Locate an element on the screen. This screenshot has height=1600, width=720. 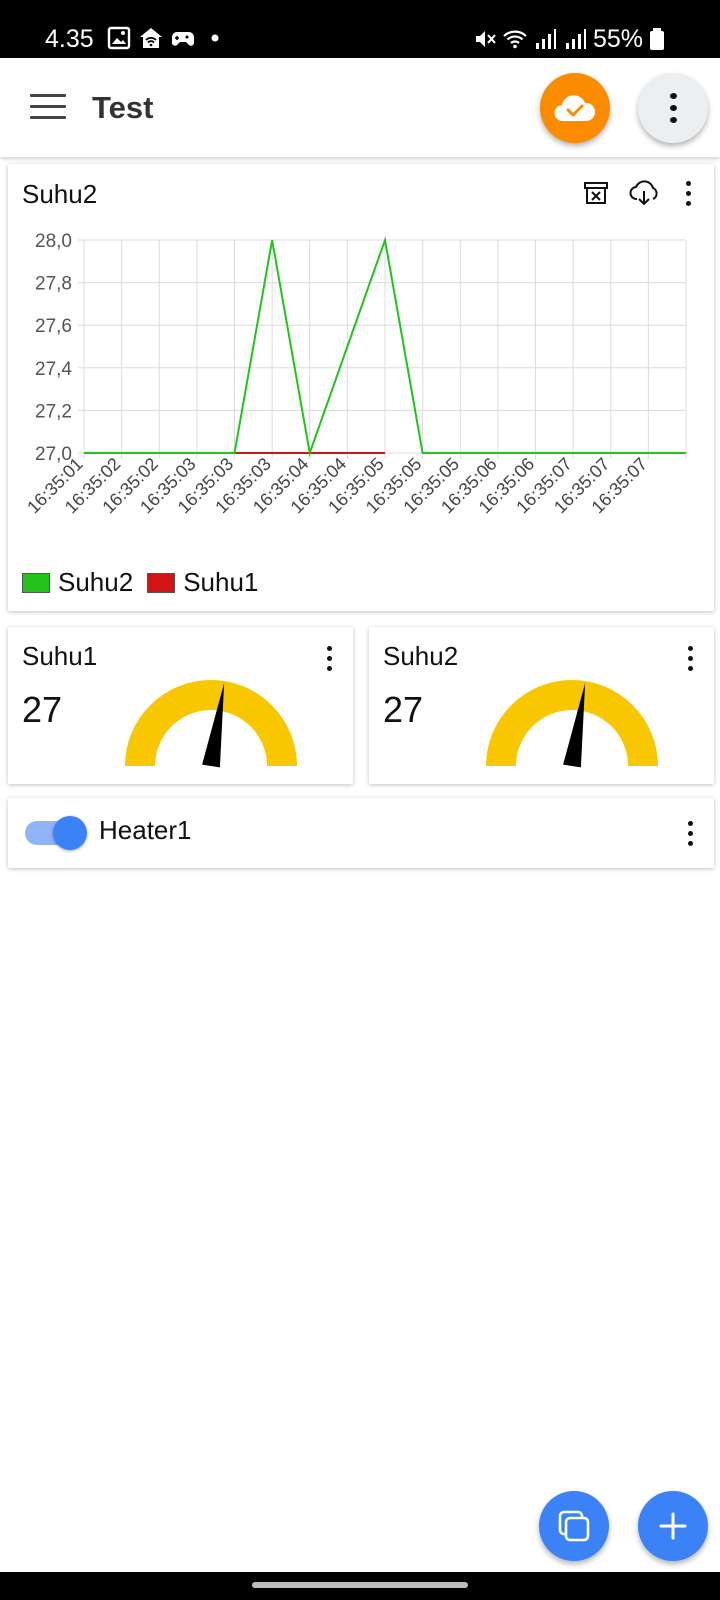
heater-toggle is located at coordinates (57, 833).